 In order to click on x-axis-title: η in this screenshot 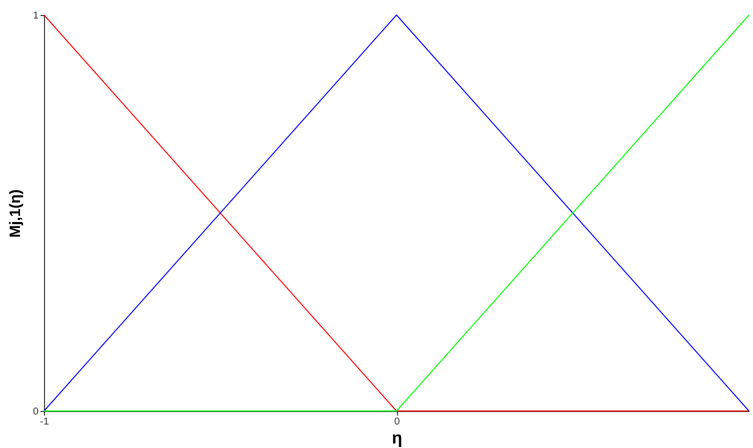, I will do `click(397, 438)`.